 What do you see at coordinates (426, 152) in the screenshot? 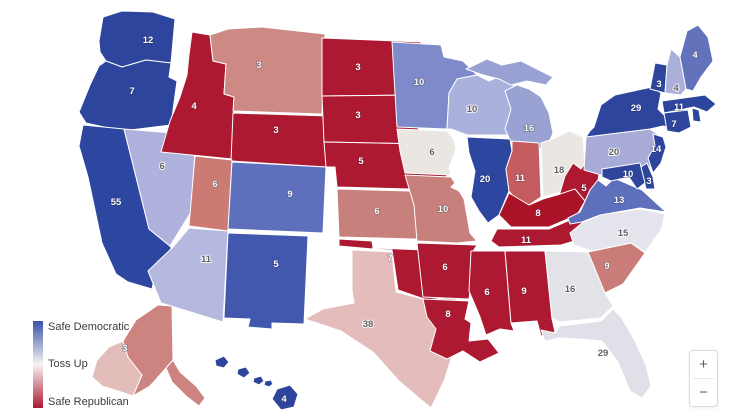
I see `state-IA` at bounding box center [426, 152].